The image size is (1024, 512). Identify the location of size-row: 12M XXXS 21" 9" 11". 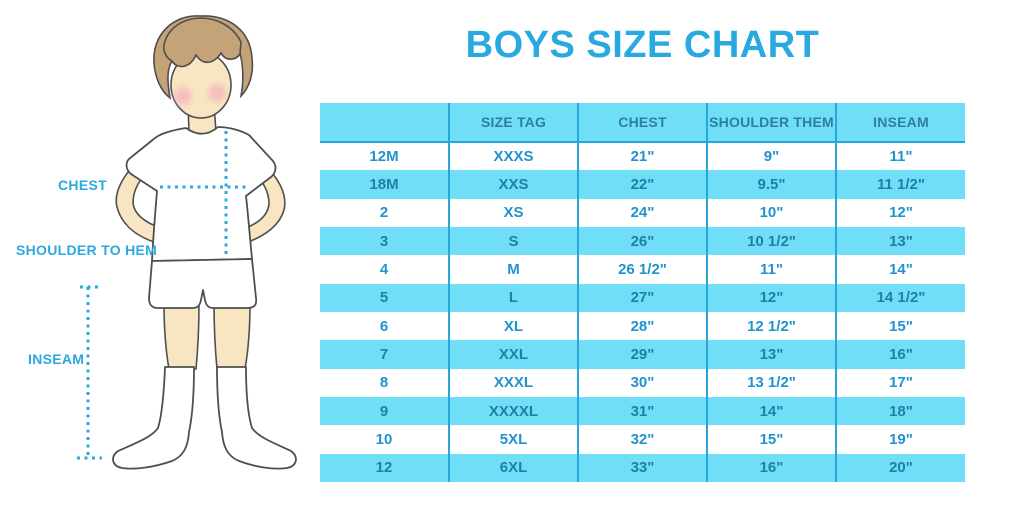
(642, 156).